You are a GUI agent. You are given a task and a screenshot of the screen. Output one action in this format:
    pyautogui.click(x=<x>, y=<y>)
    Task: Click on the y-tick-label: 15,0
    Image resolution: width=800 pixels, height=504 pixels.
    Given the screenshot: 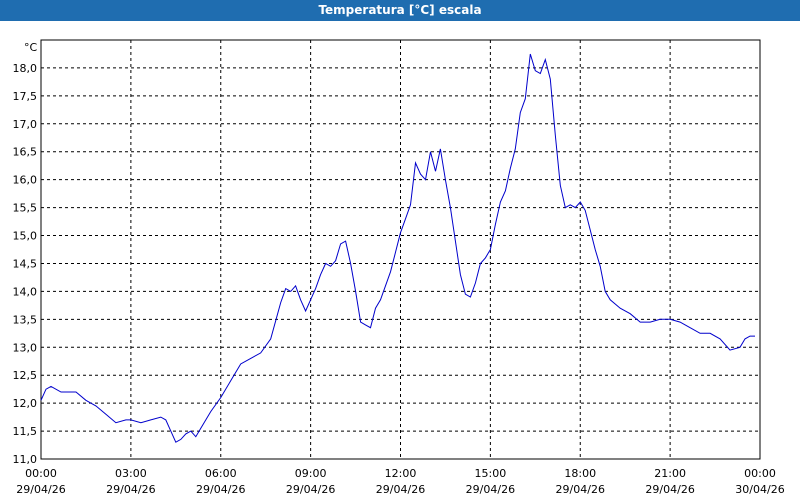 What is the action you would take?
    pyautogui.click(x=25, y=236)
    